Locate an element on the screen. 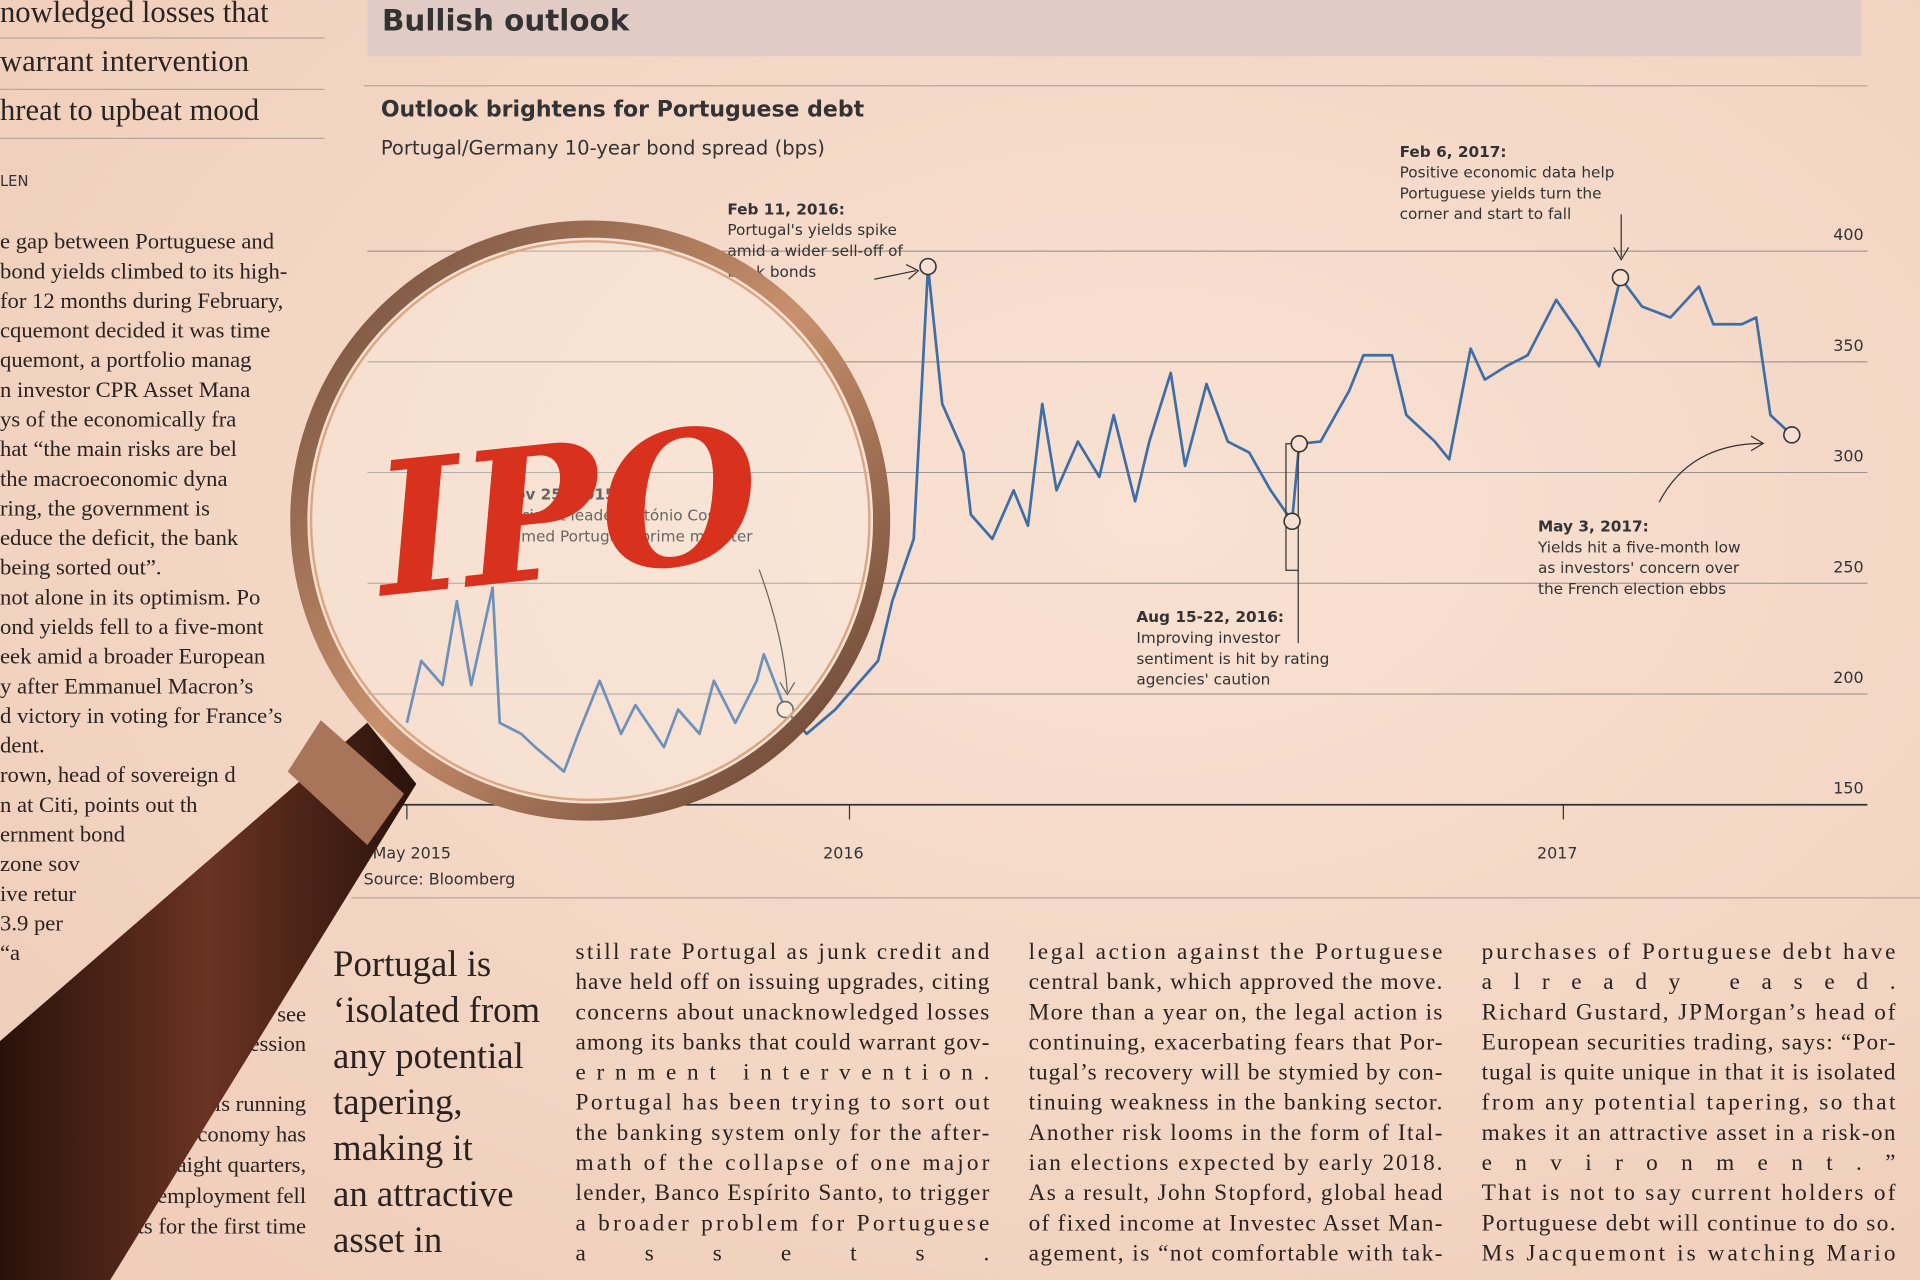 Image resolution: width=1920 pixels, height=1280 pixels. annotation-text: the French election ebbs is located at coordinates (1632, 589).